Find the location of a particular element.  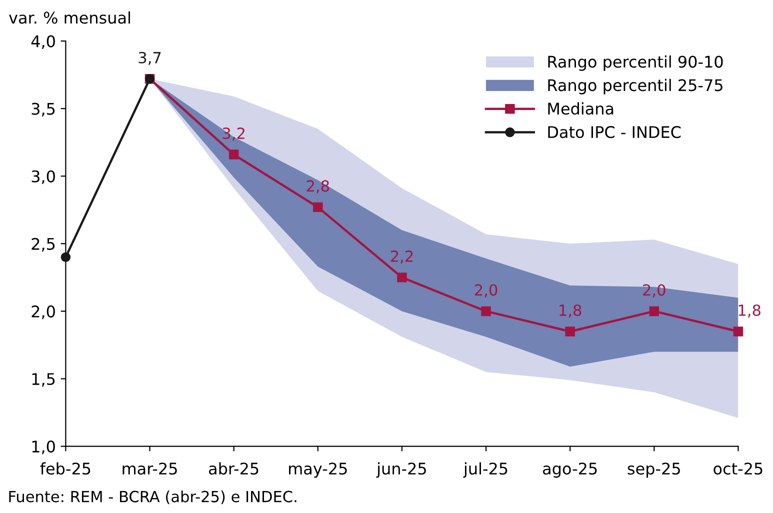

y-axis-title: var. % mensual is located at coordinates (69, 17).